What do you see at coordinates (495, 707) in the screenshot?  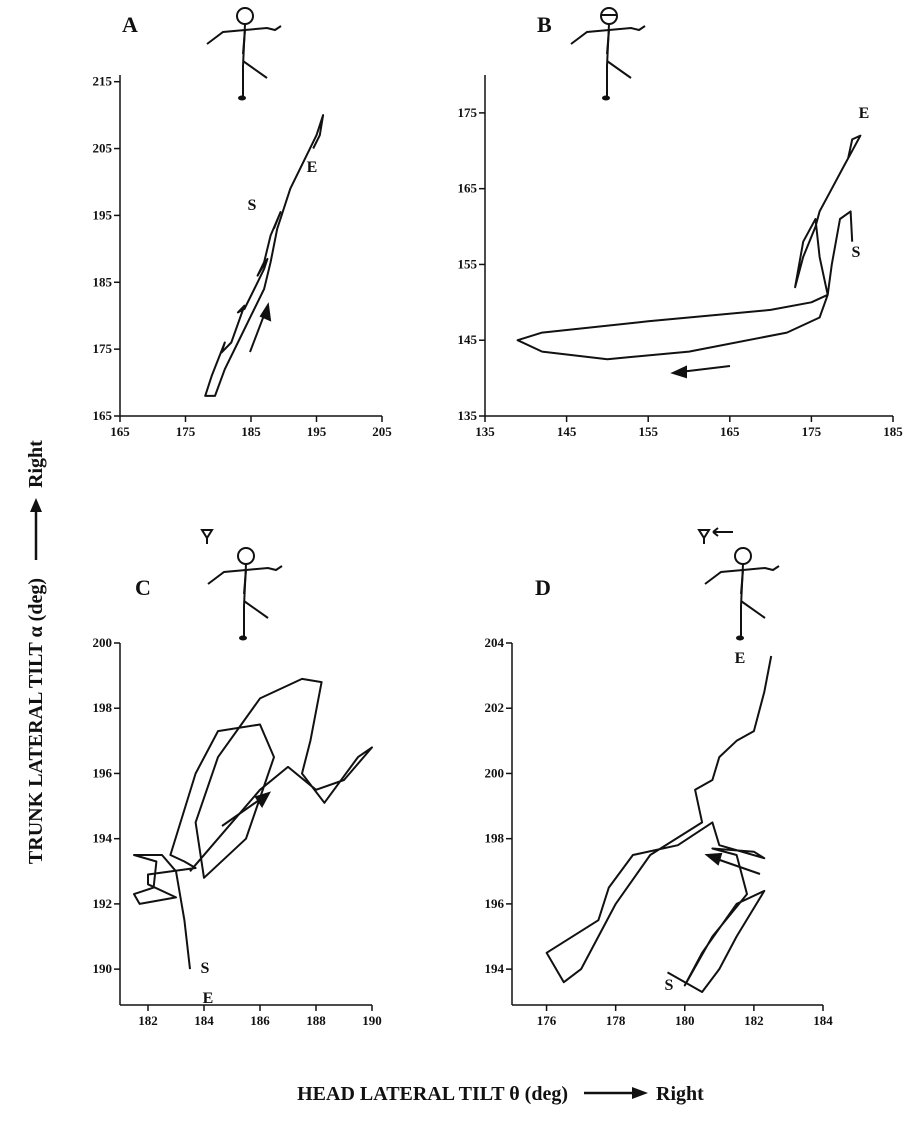 I see `y-tick-label: 202` at bounding box center [495, 707].